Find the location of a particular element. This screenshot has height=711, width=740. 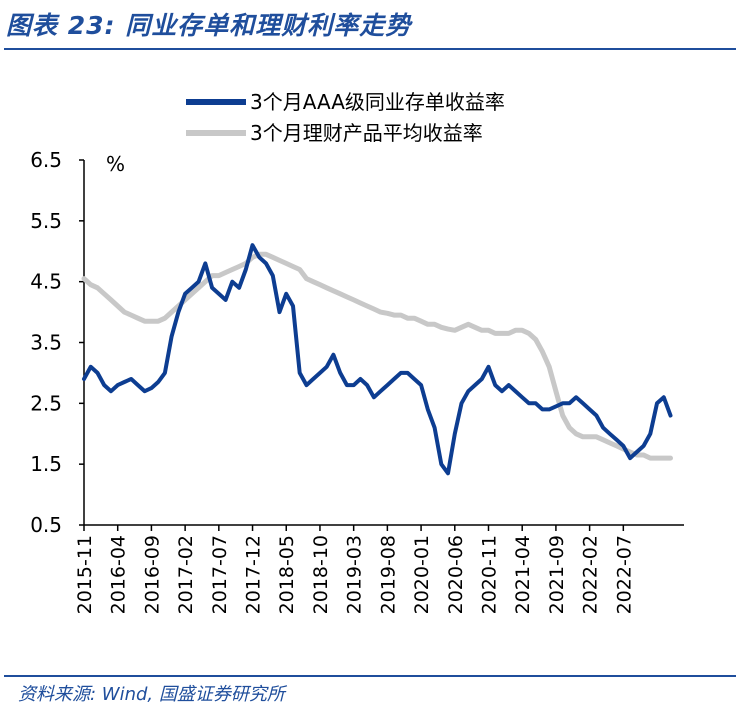

x-tick-label: 2016-09 is located at coordinates (152, 574).